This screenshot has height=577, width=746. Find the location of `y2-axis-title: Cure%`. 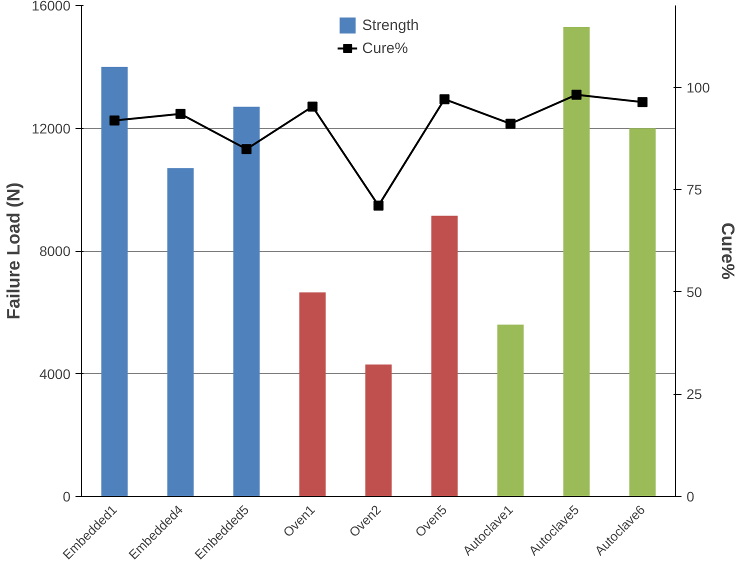

y2-axis-title: Cure% is located at coordinates (728, 251).